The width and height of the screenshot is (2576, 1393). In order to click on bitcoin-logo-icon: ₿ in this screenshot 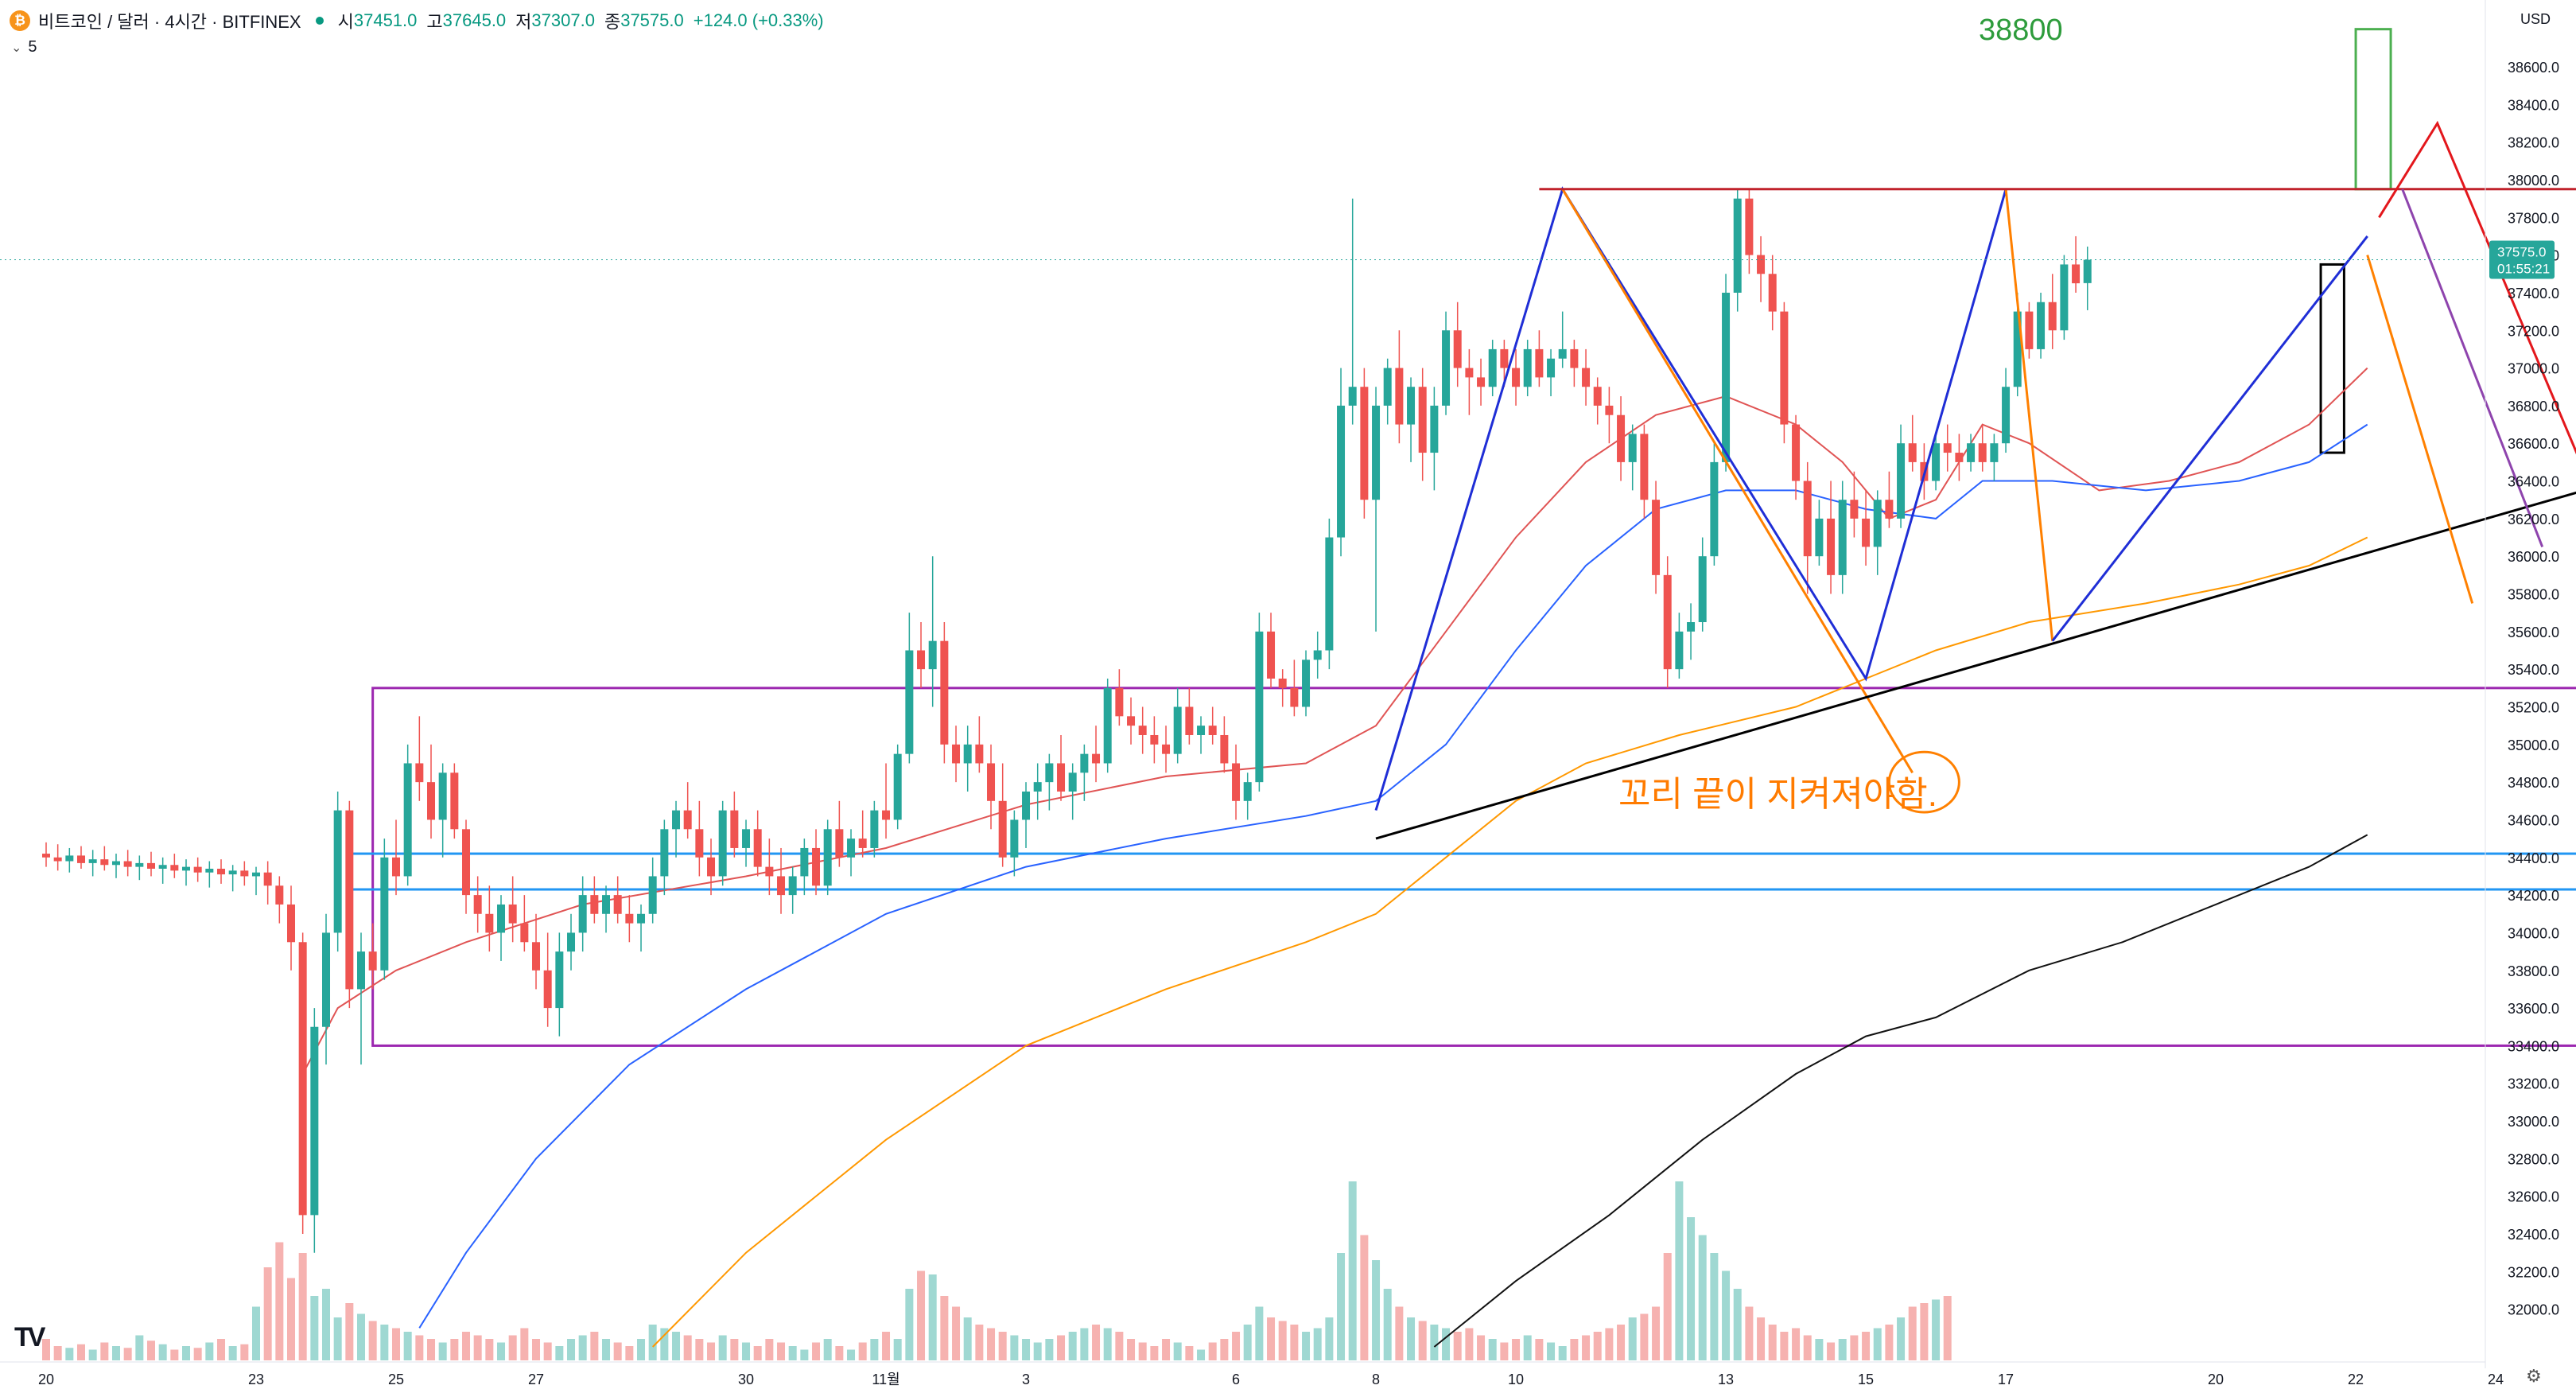, I will do `click(20, 21)`.